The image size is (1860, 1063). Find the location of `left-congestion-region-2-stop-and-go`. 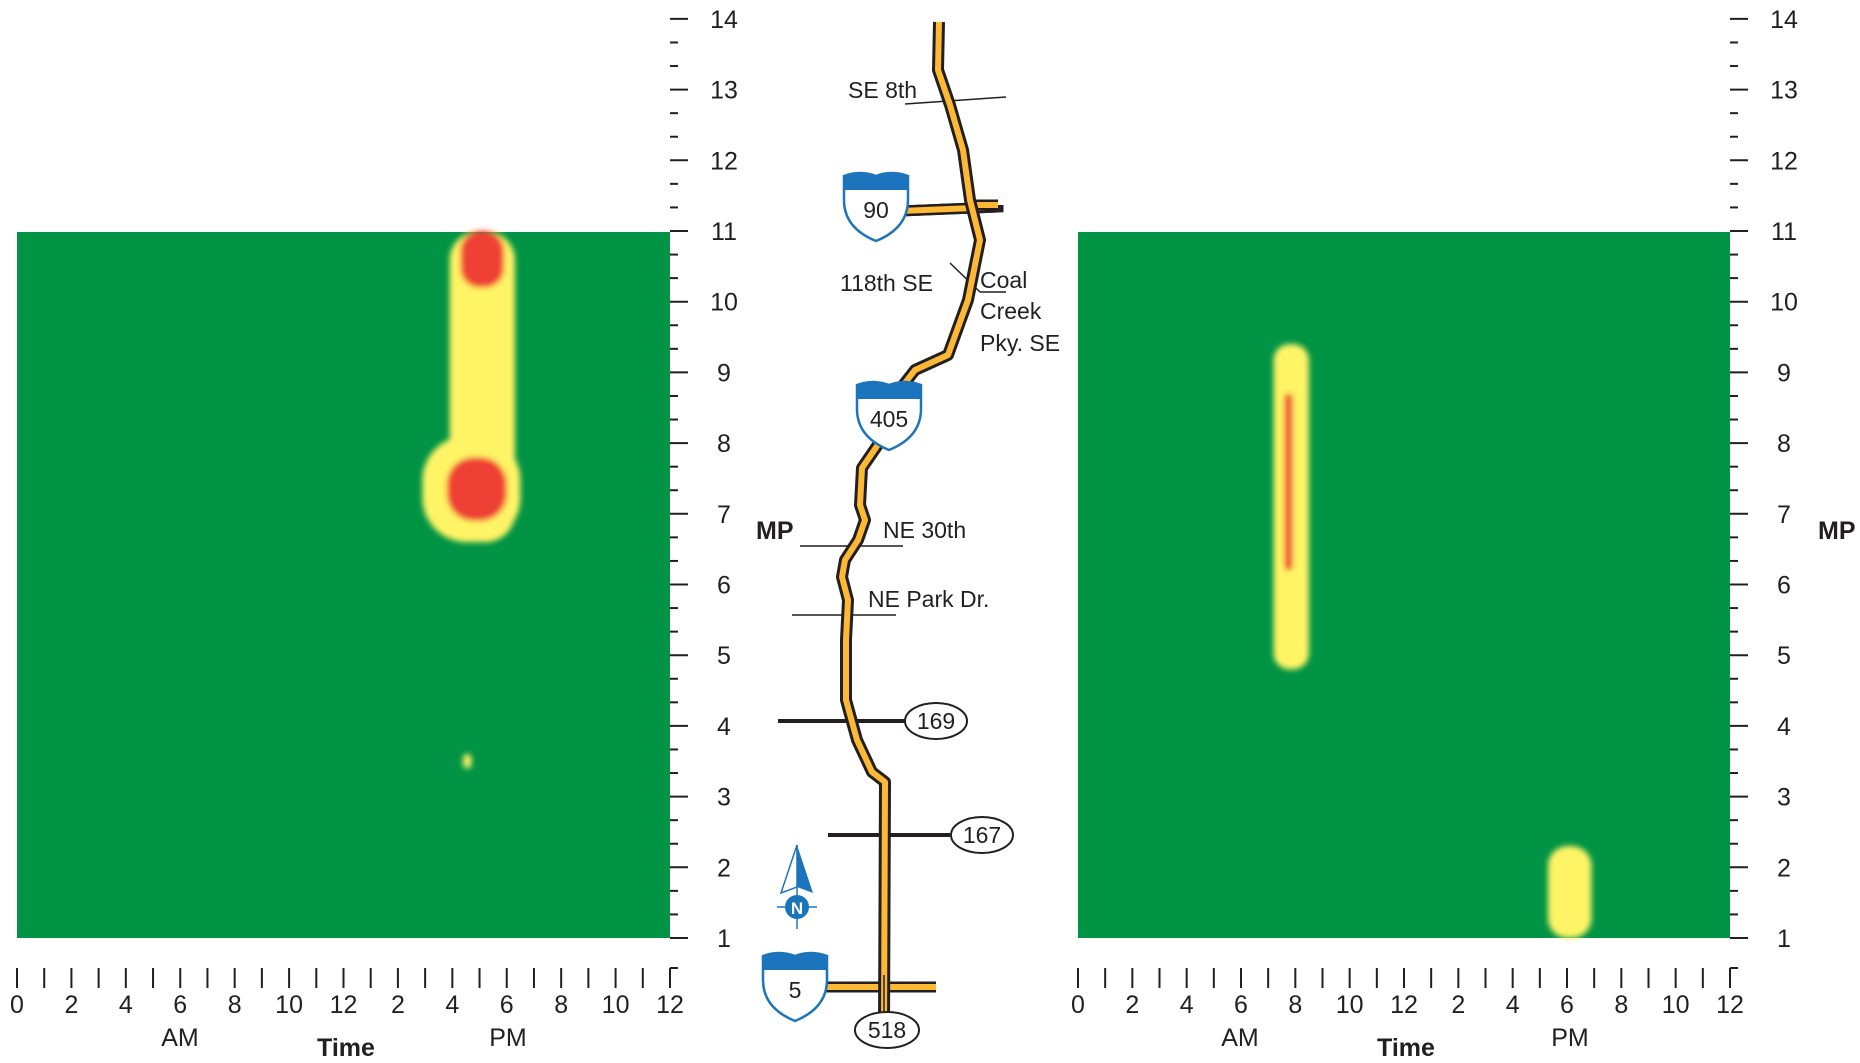

left-congestion-region-2-stop-and-go is located at coordinates (482, 259).